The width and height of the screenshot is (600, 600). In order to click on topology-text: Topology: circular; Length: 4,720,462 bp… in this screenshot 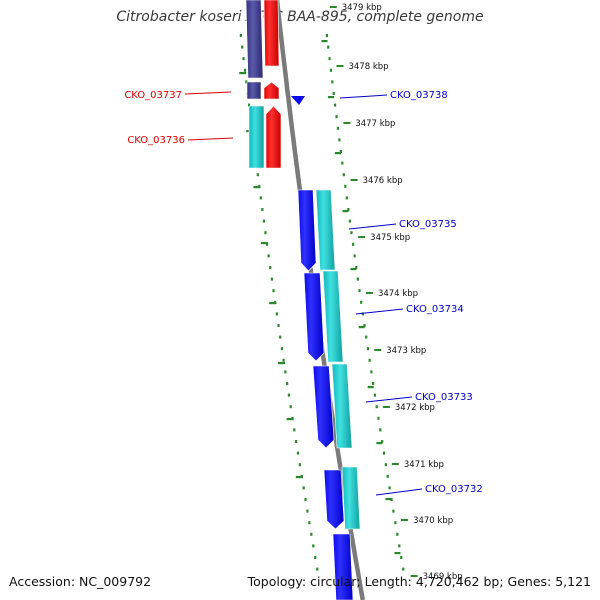, I will do `click(419, 581)`.